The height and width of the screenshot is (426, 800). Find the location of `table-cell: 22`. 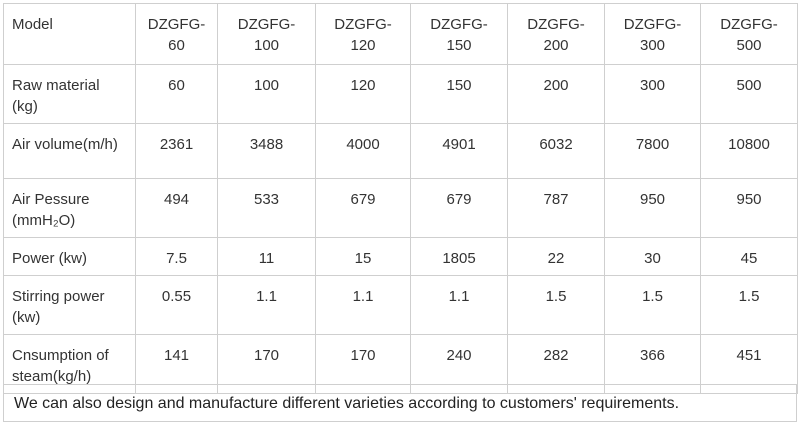

table-cell: 22 is located at coordinates (556, 256).